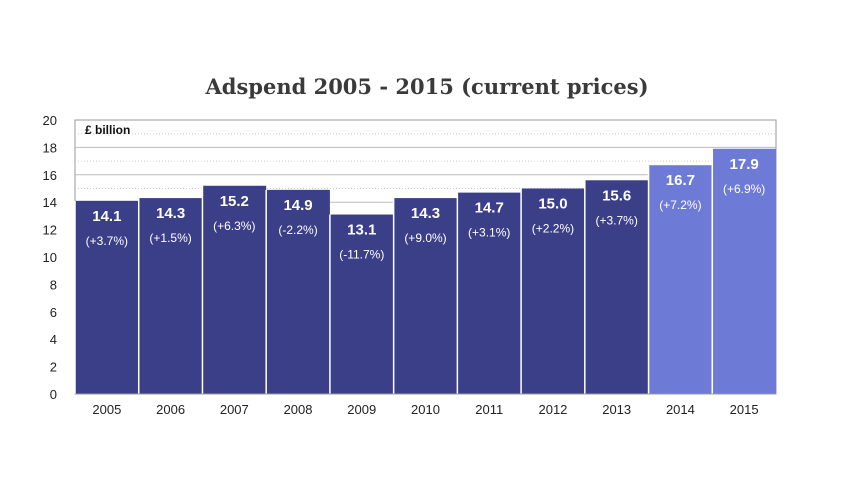 The image size is (854, 483). What do you see at coordinates (616, 409) in the screenshot?
I see `x-tick-label: 2013` at bounding box center [616, 409].